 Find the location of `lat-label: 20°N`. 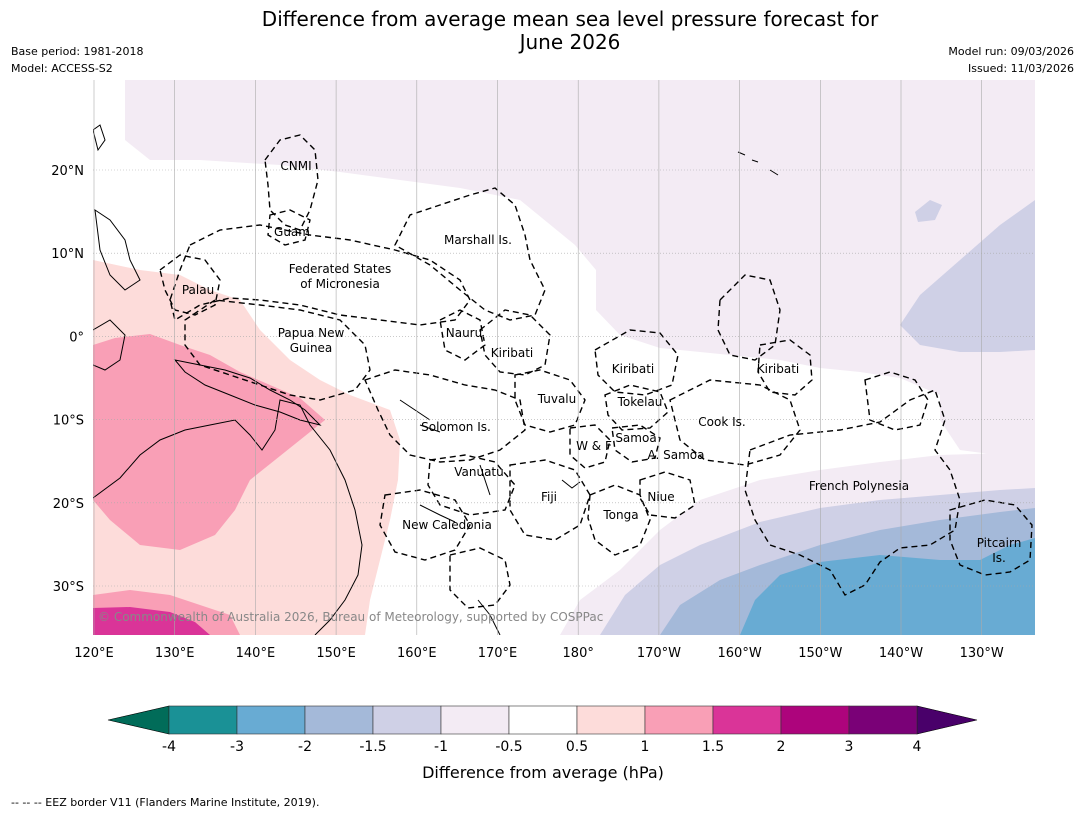

lat-label: 20°N is located at coordinates (67, 171).